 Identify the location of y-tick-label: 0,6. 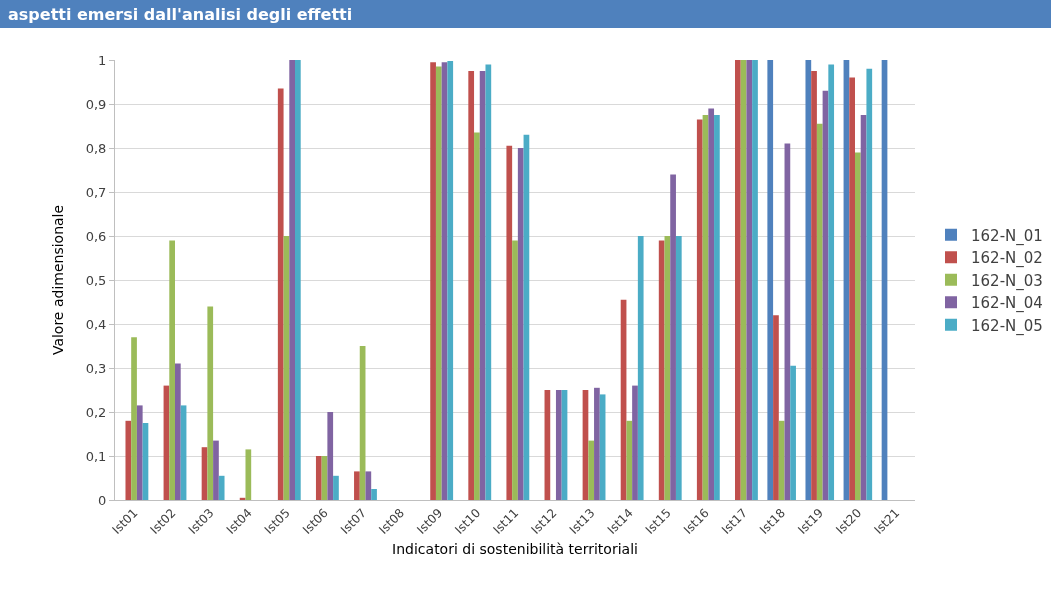
(96, 236).